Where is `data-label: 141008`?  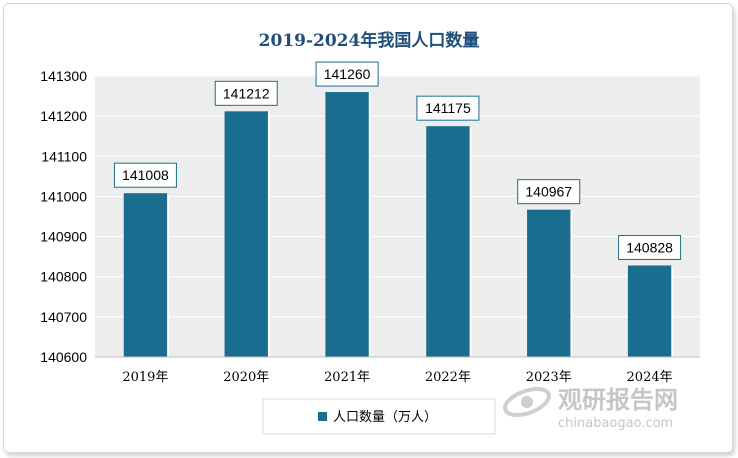
data-label: 141008 is located at coordinates (145, 175).